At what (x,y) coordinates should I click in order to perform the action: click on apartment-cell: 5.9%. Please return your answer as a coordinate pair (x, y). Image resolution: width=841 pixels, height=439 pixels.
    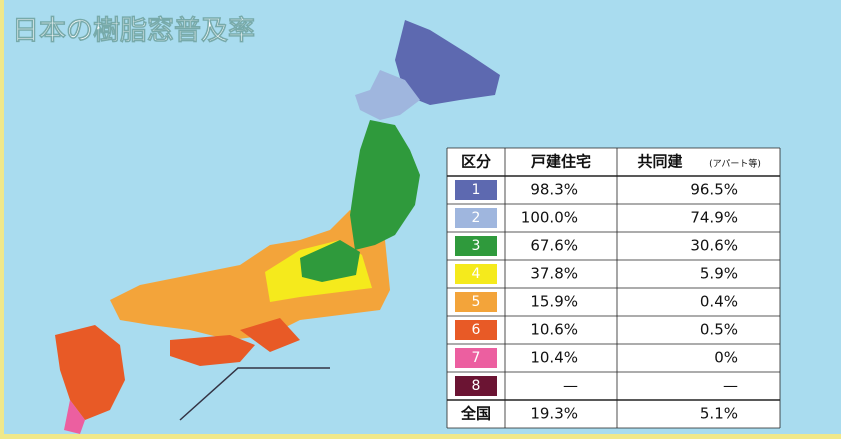
    Looking at the image, I should click on (719, 274).